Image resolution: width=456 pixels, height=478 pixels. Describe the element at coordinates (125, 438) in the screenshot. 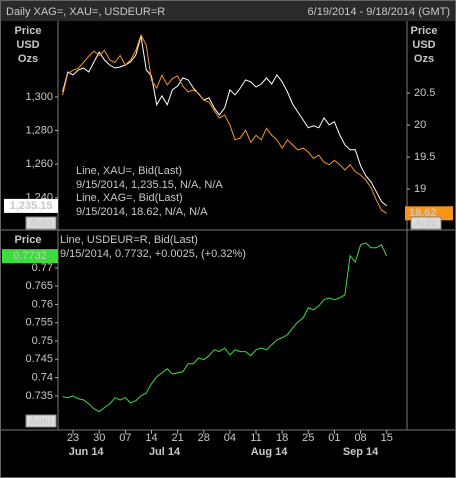

I see `x-tick-label: 07` at that location.